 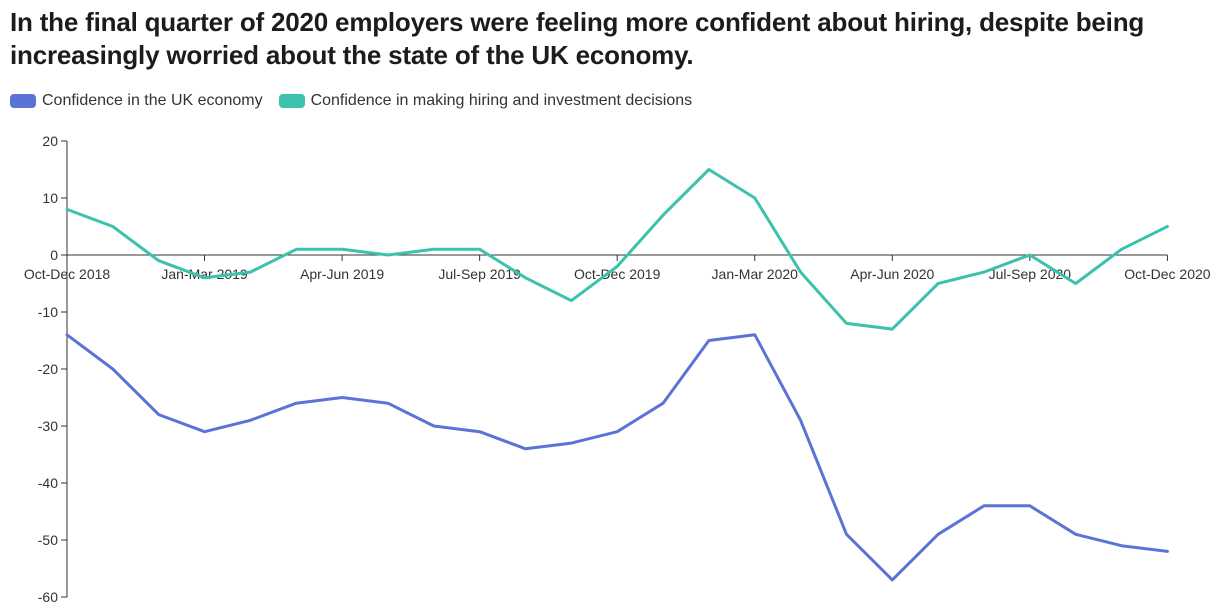 I want to click on y-tick-label: 20, so click(x=50, y=141).